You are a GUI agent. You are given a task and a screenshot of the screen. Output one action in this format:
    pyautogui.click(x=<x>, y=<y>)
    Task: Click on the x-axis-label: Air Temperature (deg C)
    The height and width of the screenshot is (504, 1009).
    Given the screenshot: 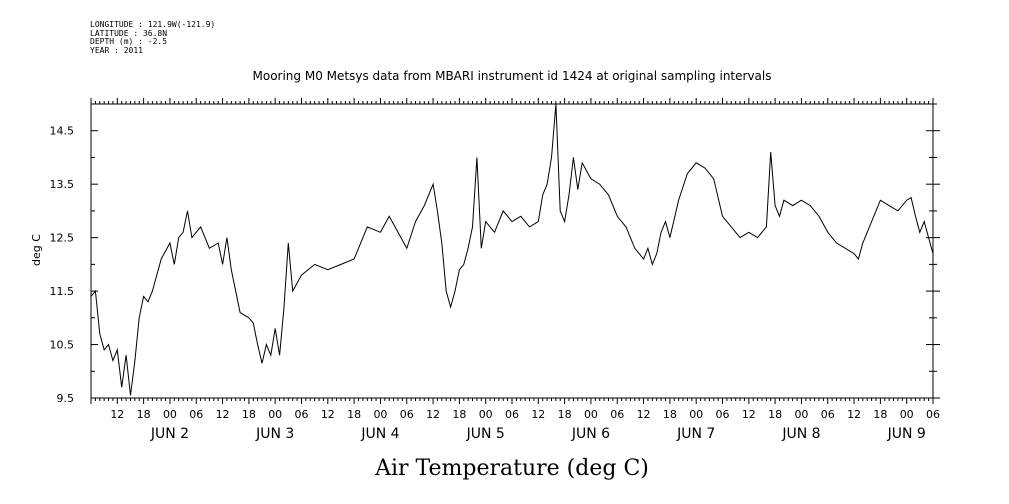 What is the action you would take?
    pyautogui.click(x=511, y=468)
    